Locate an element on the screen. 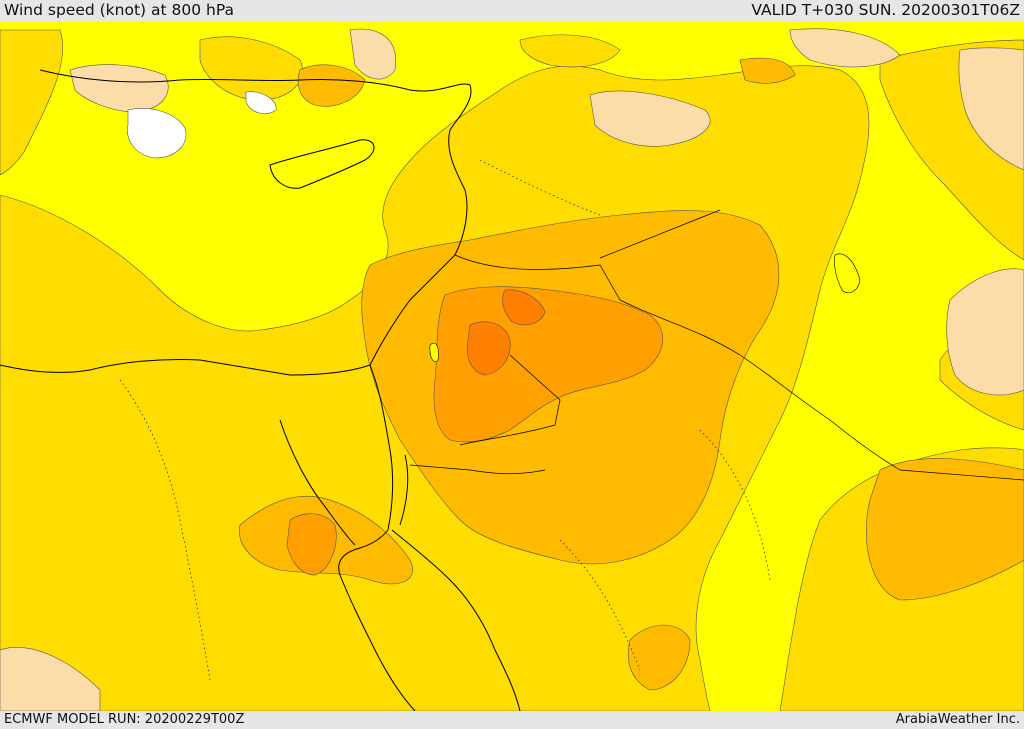 This screenshot has height=729, width=1024. band-white-small is located at coordinates (261, 102).